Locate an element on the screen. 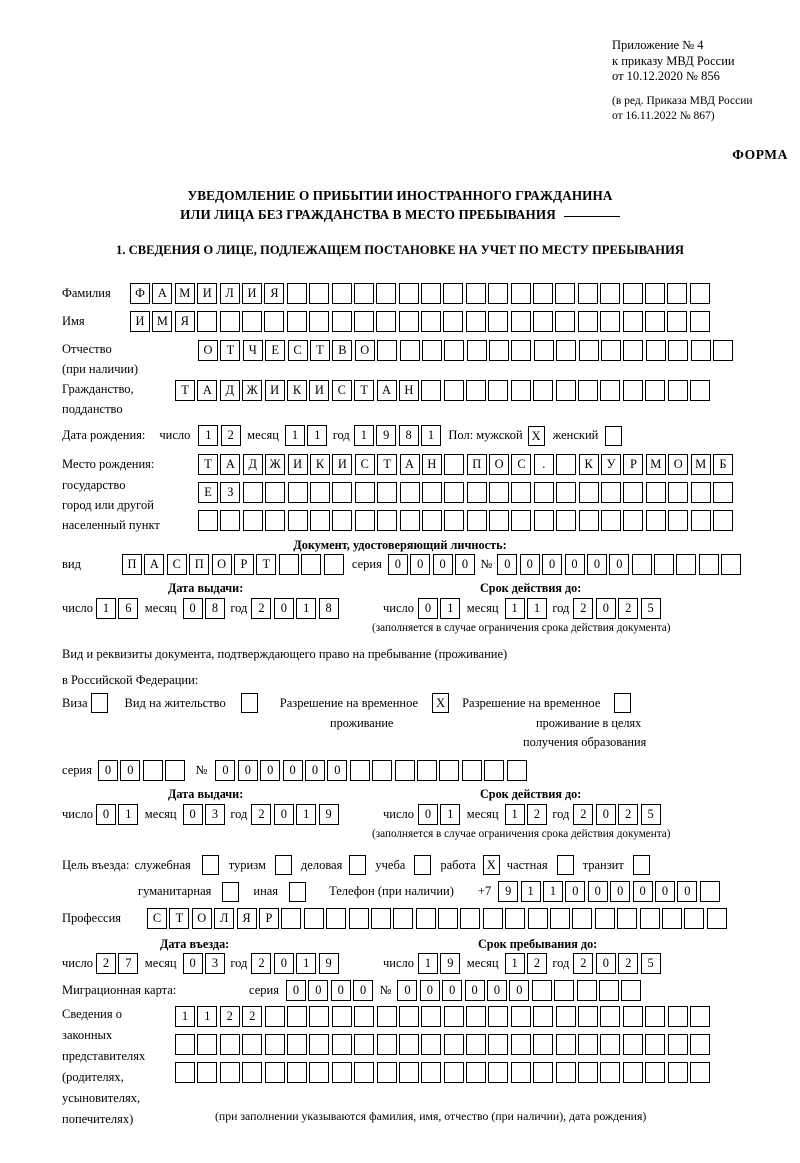 The height and width of the screenshot is (1163, 800). char-cell: 5 is located at coordinates (650, 608).